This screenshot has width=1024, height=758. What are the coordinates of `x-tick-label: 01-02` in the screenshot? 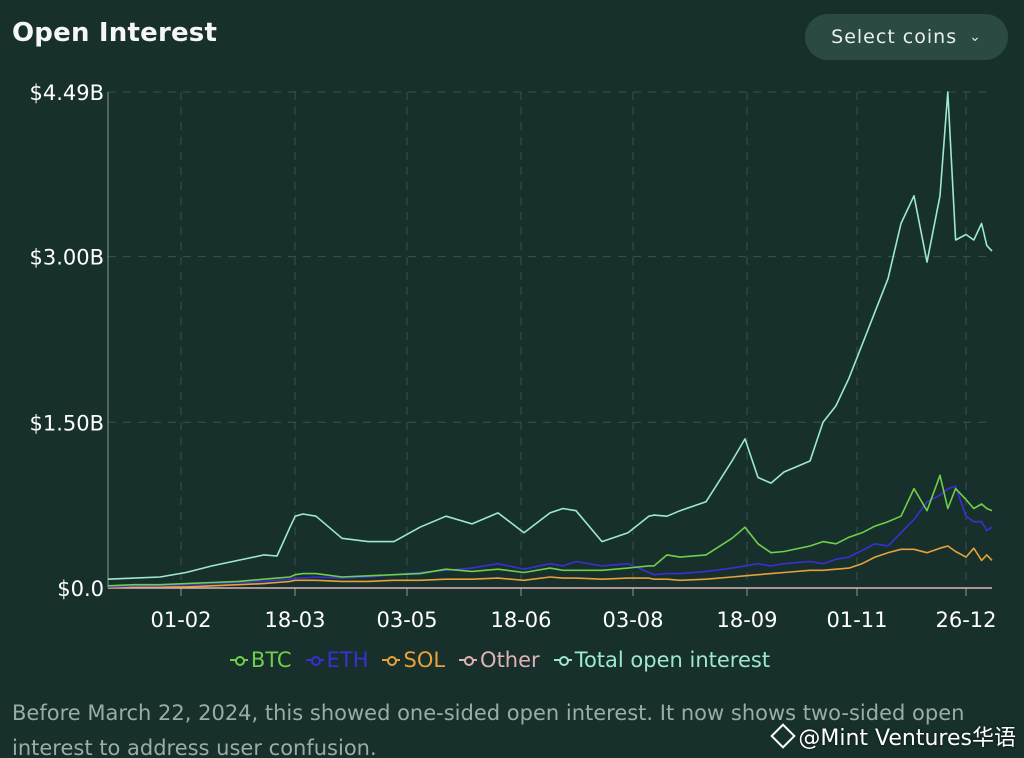 It's located at (180, 620).